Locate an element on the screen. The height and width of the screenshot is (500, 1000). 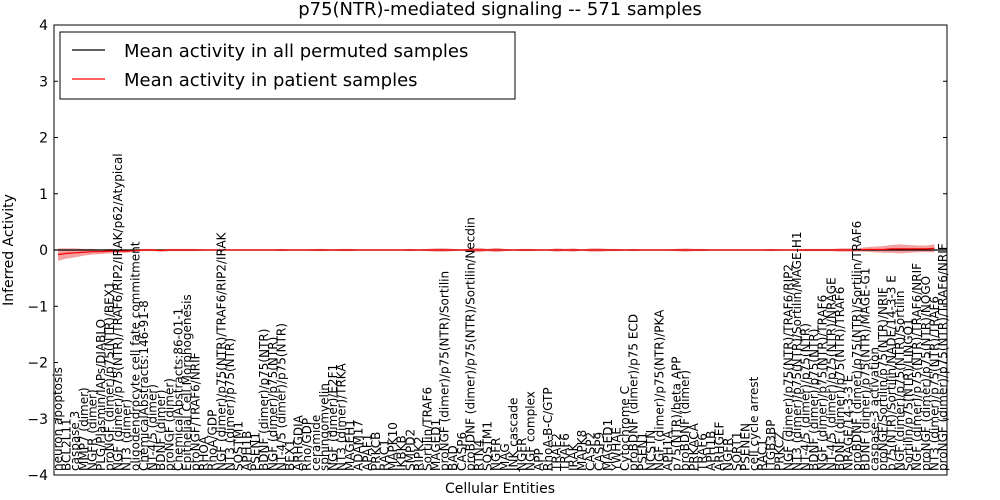
y-tick-label: −1 is located at coordinates (37, 307).